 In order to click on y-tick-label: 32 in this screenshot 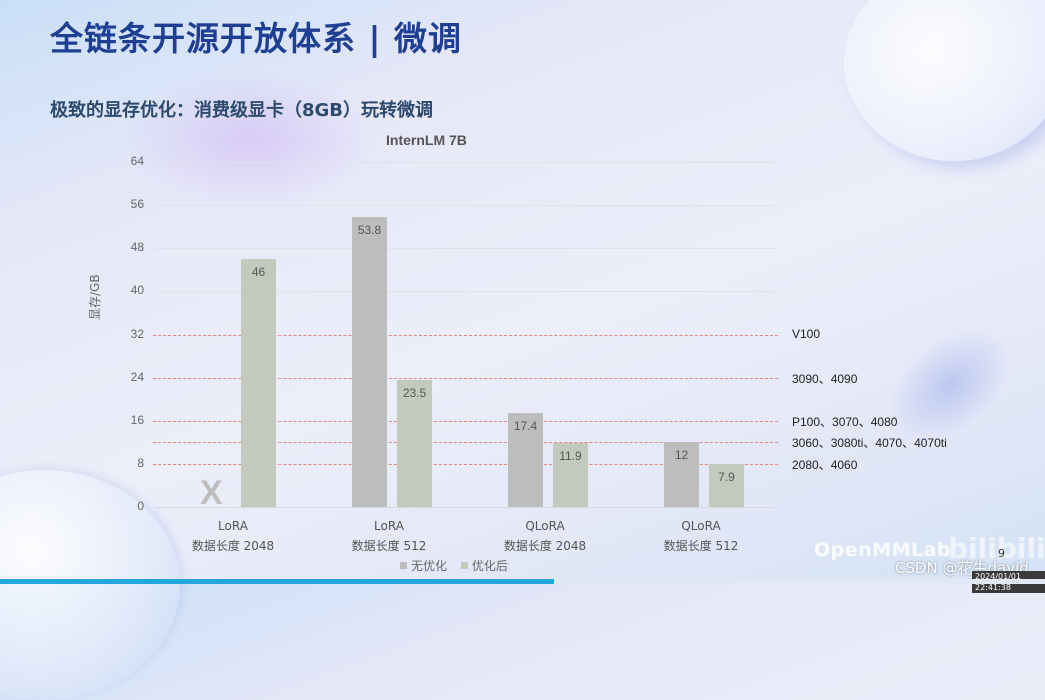, I will do `click(137, 333)`.